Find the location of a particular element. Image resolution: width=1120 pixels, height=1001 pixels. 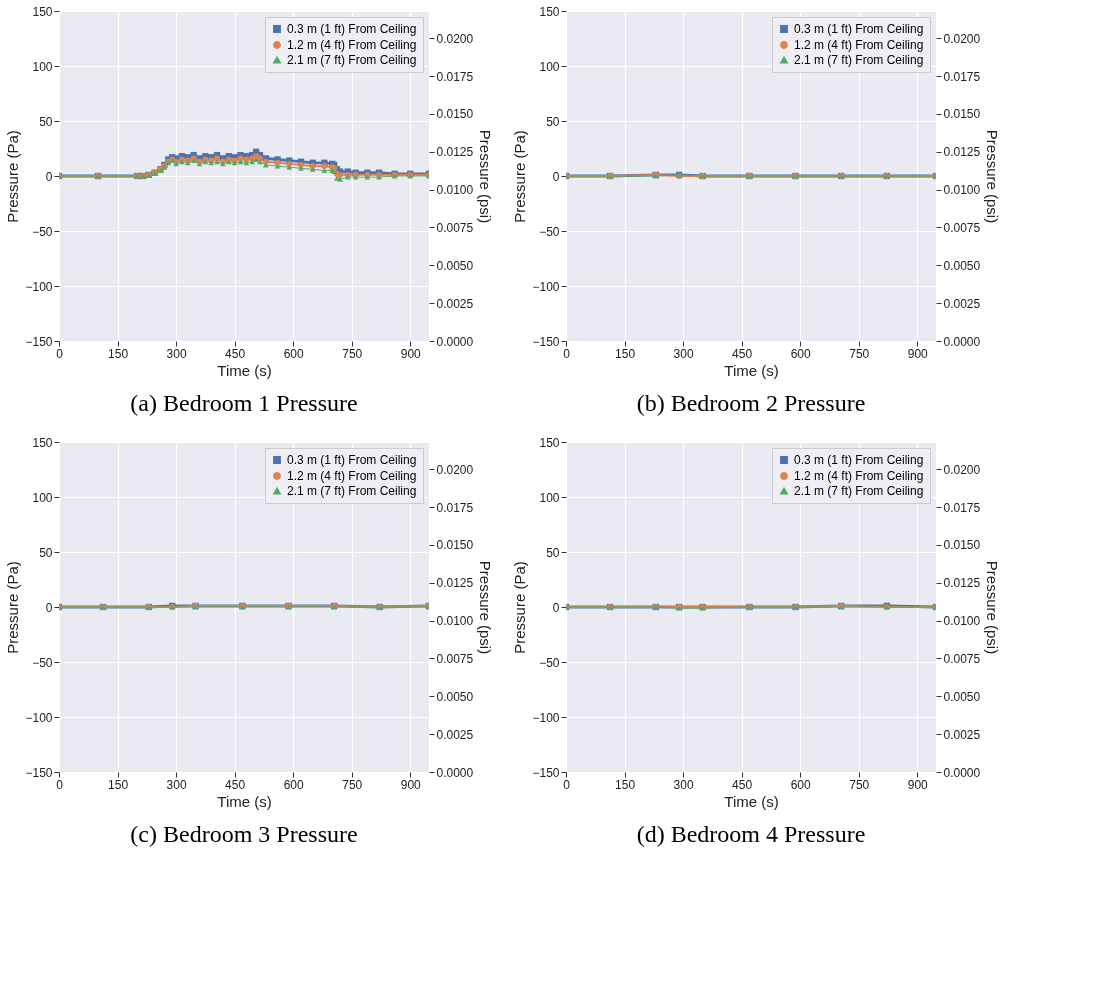

y-axis-title: Pressure (Pa) is located at coordinates (13, 607).